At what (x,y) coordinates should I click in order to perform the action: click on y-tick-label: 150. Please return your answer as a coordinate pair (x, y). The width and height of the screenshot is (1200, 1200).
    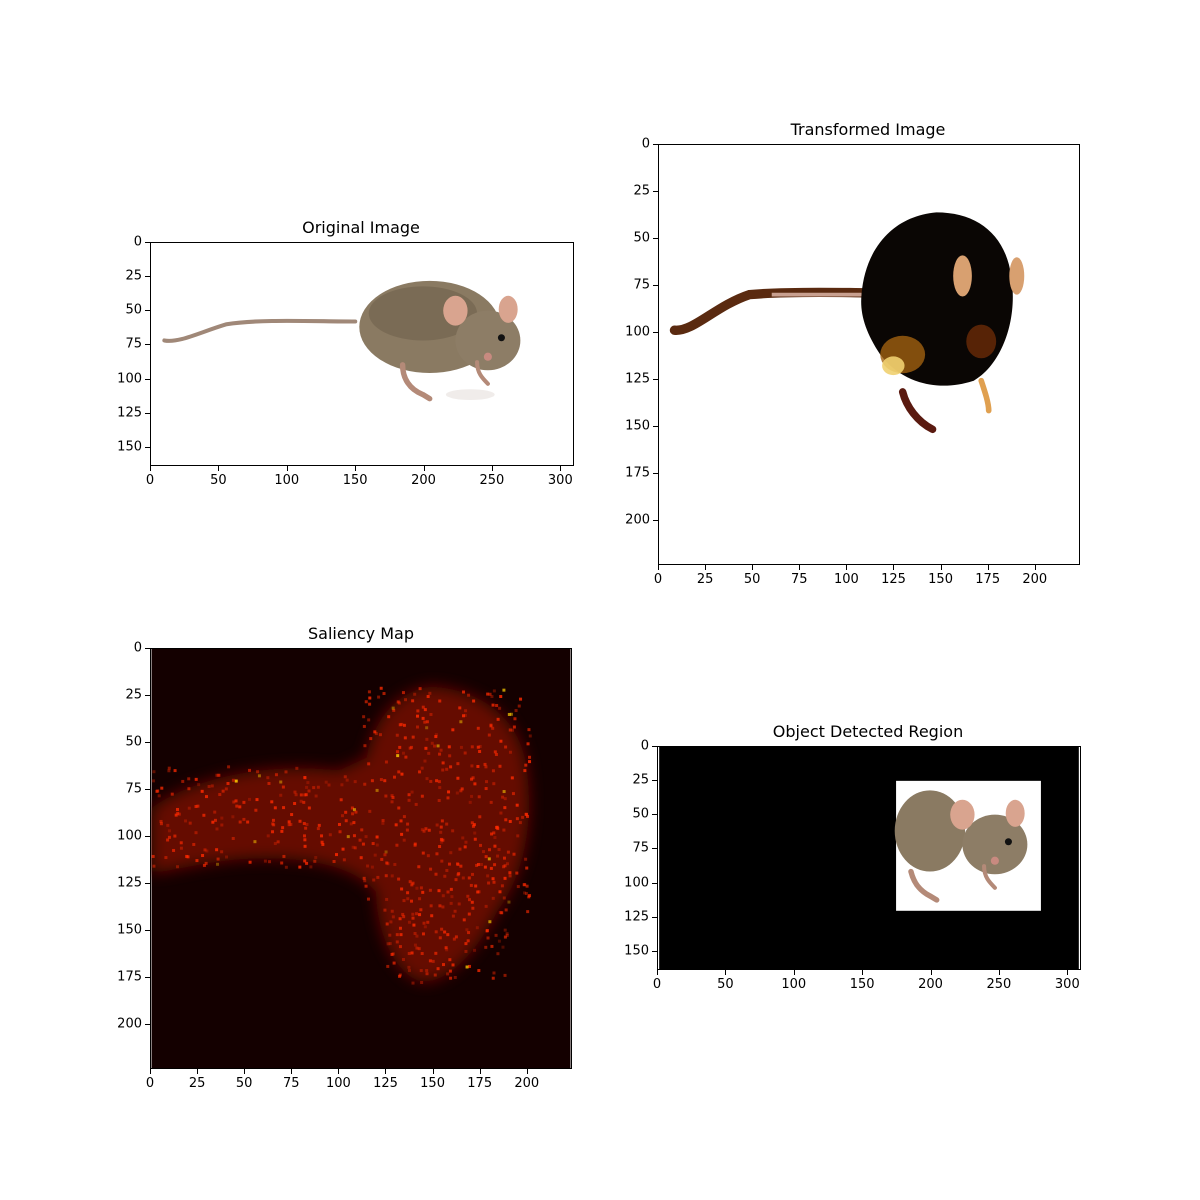
    Looking at the image, I should click on (637, 426).